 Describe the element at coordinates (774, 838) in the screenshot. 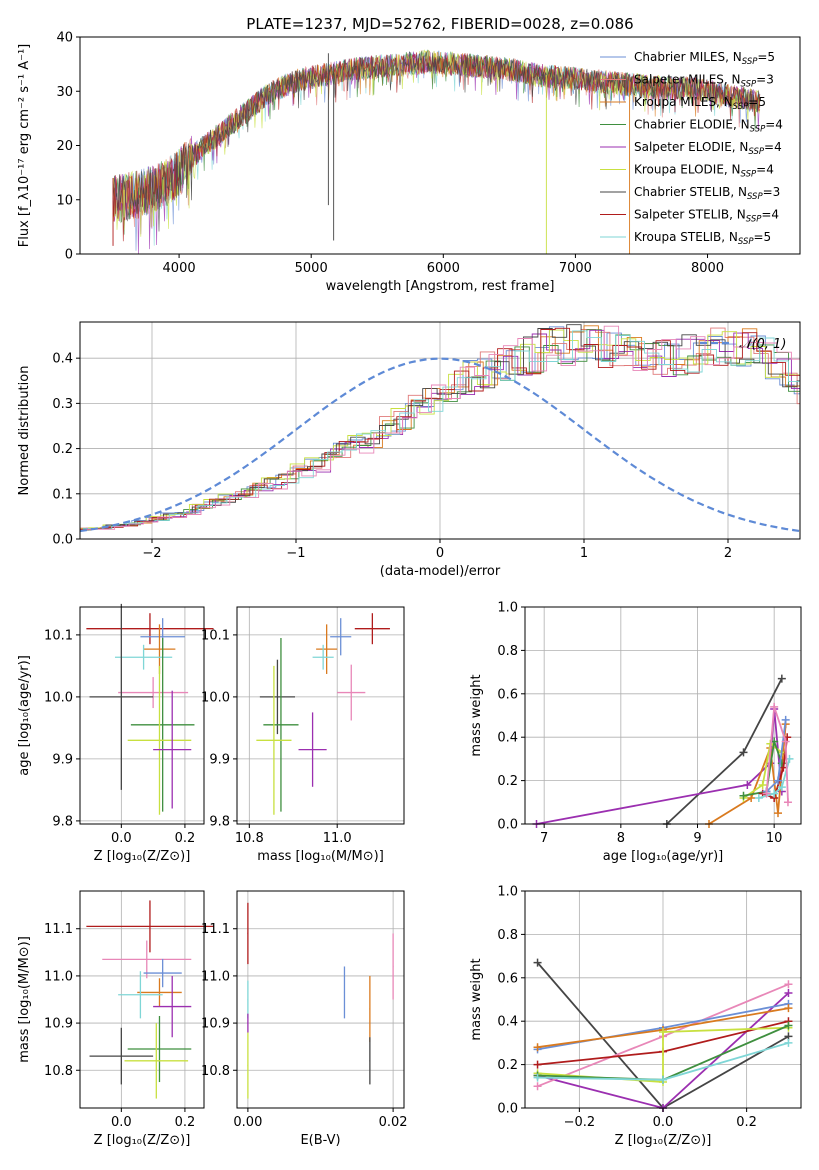

I see `x-tick-label: 10` at that location.